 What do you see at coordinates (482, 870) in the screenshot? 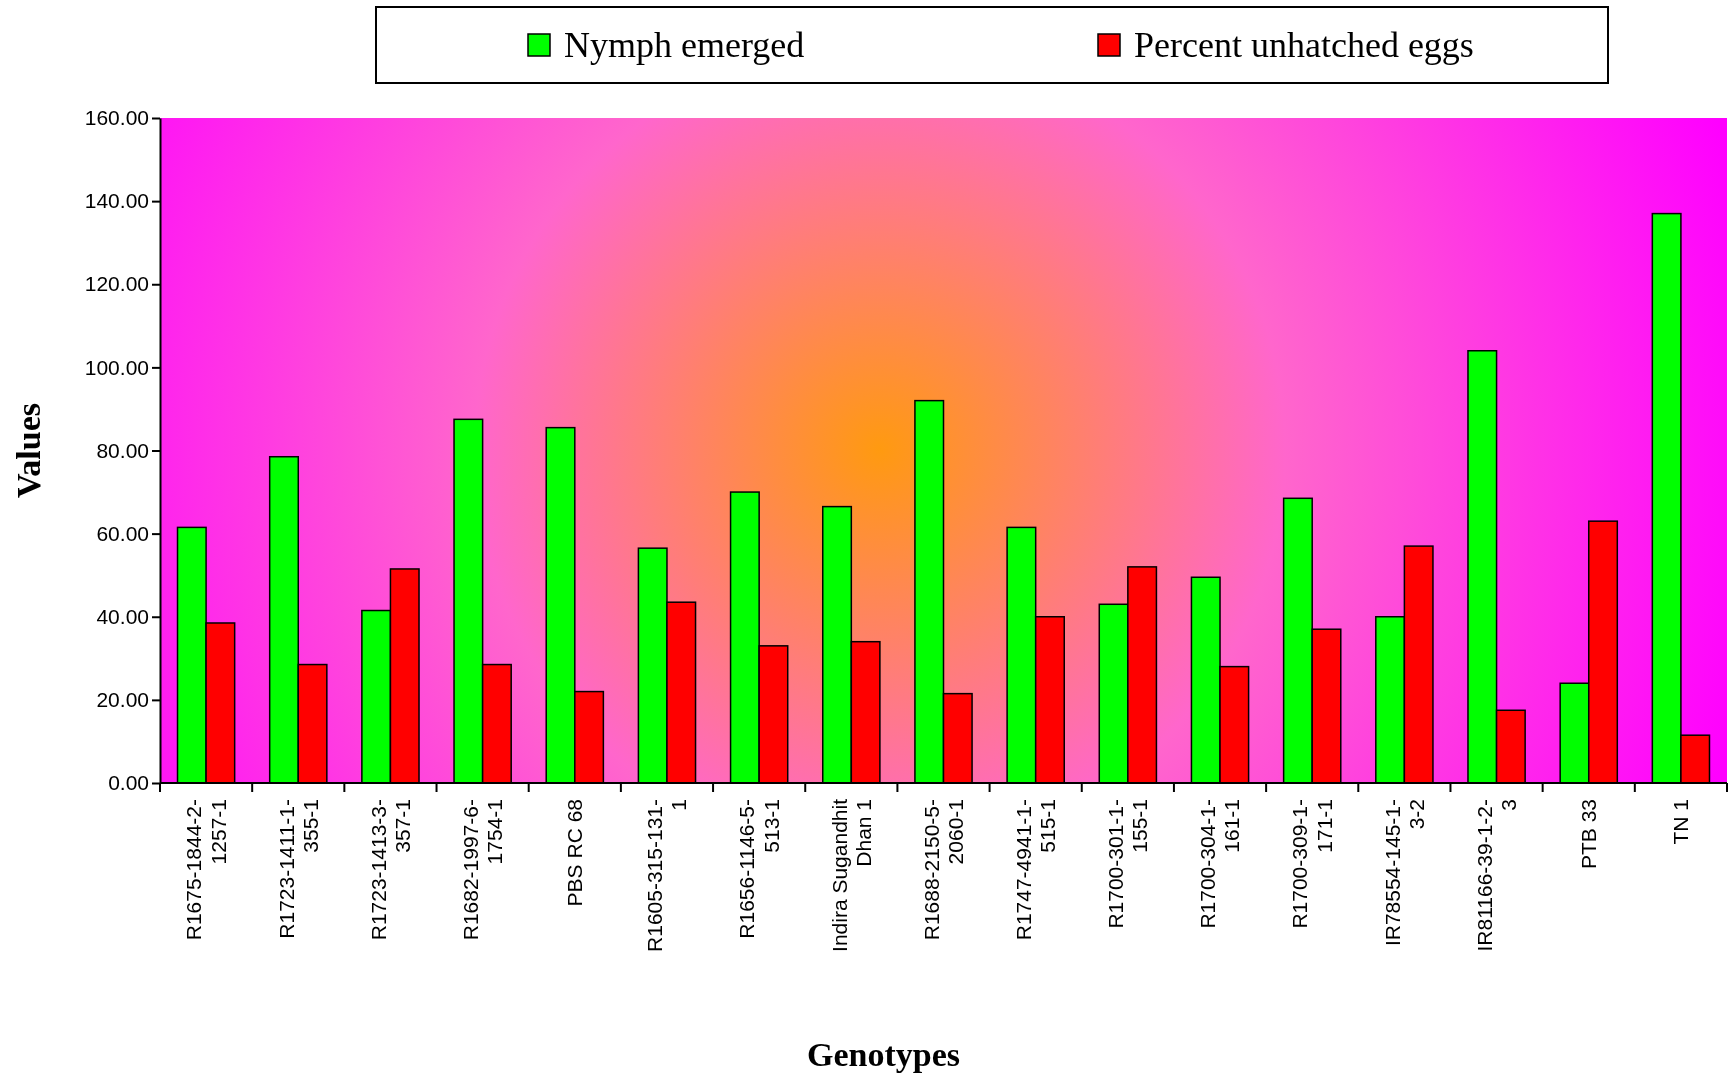
I see `x-tick-label: R1682-1997-6-1754-1` at bounding box center [482, 870].